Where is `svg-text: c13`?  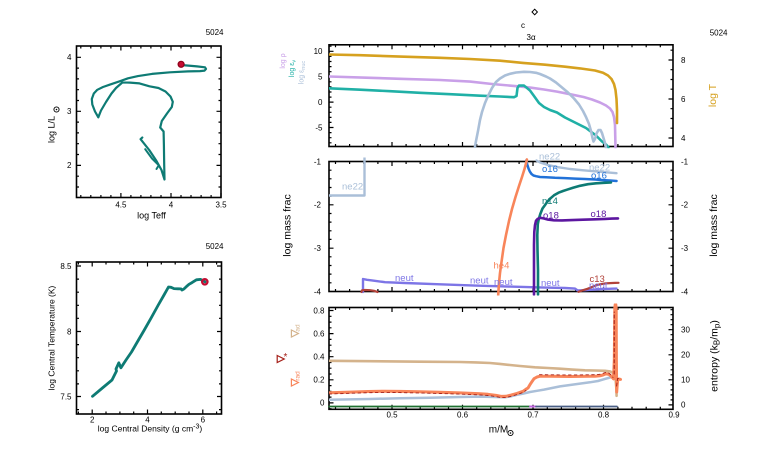
svg-text: c13 is located at coordinates (597, 279).